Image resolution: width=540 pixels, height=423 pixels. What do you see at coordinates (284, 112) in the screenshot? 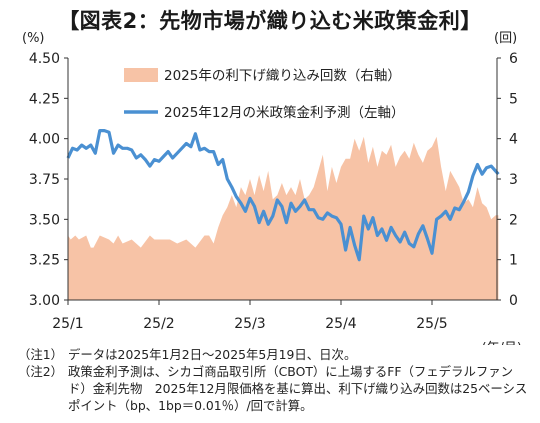
I see `legend-label-line: 2025年12月の米政策金利予測（左軸）` at bounding box center [284, 112].